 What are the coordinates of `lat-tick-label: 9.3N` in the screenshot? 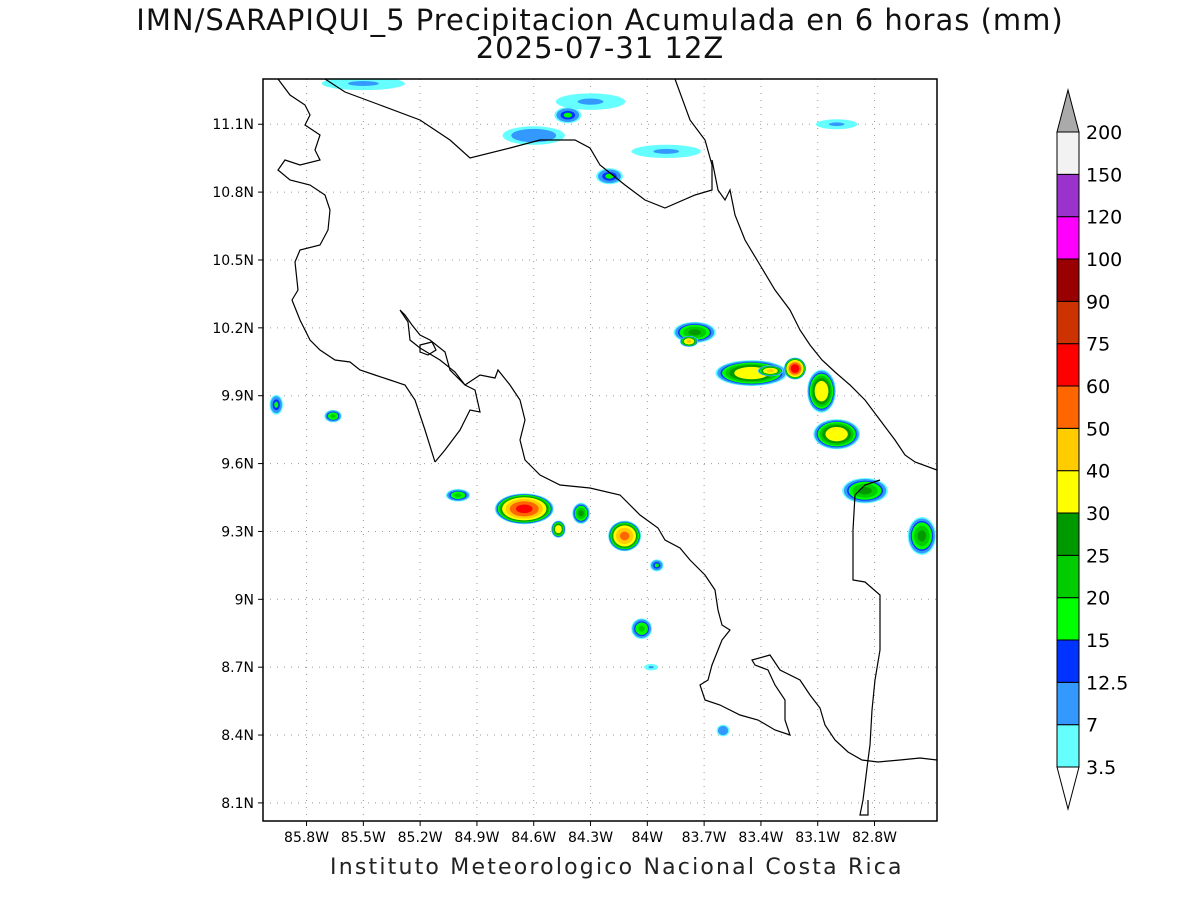 It's located at (237, 532).